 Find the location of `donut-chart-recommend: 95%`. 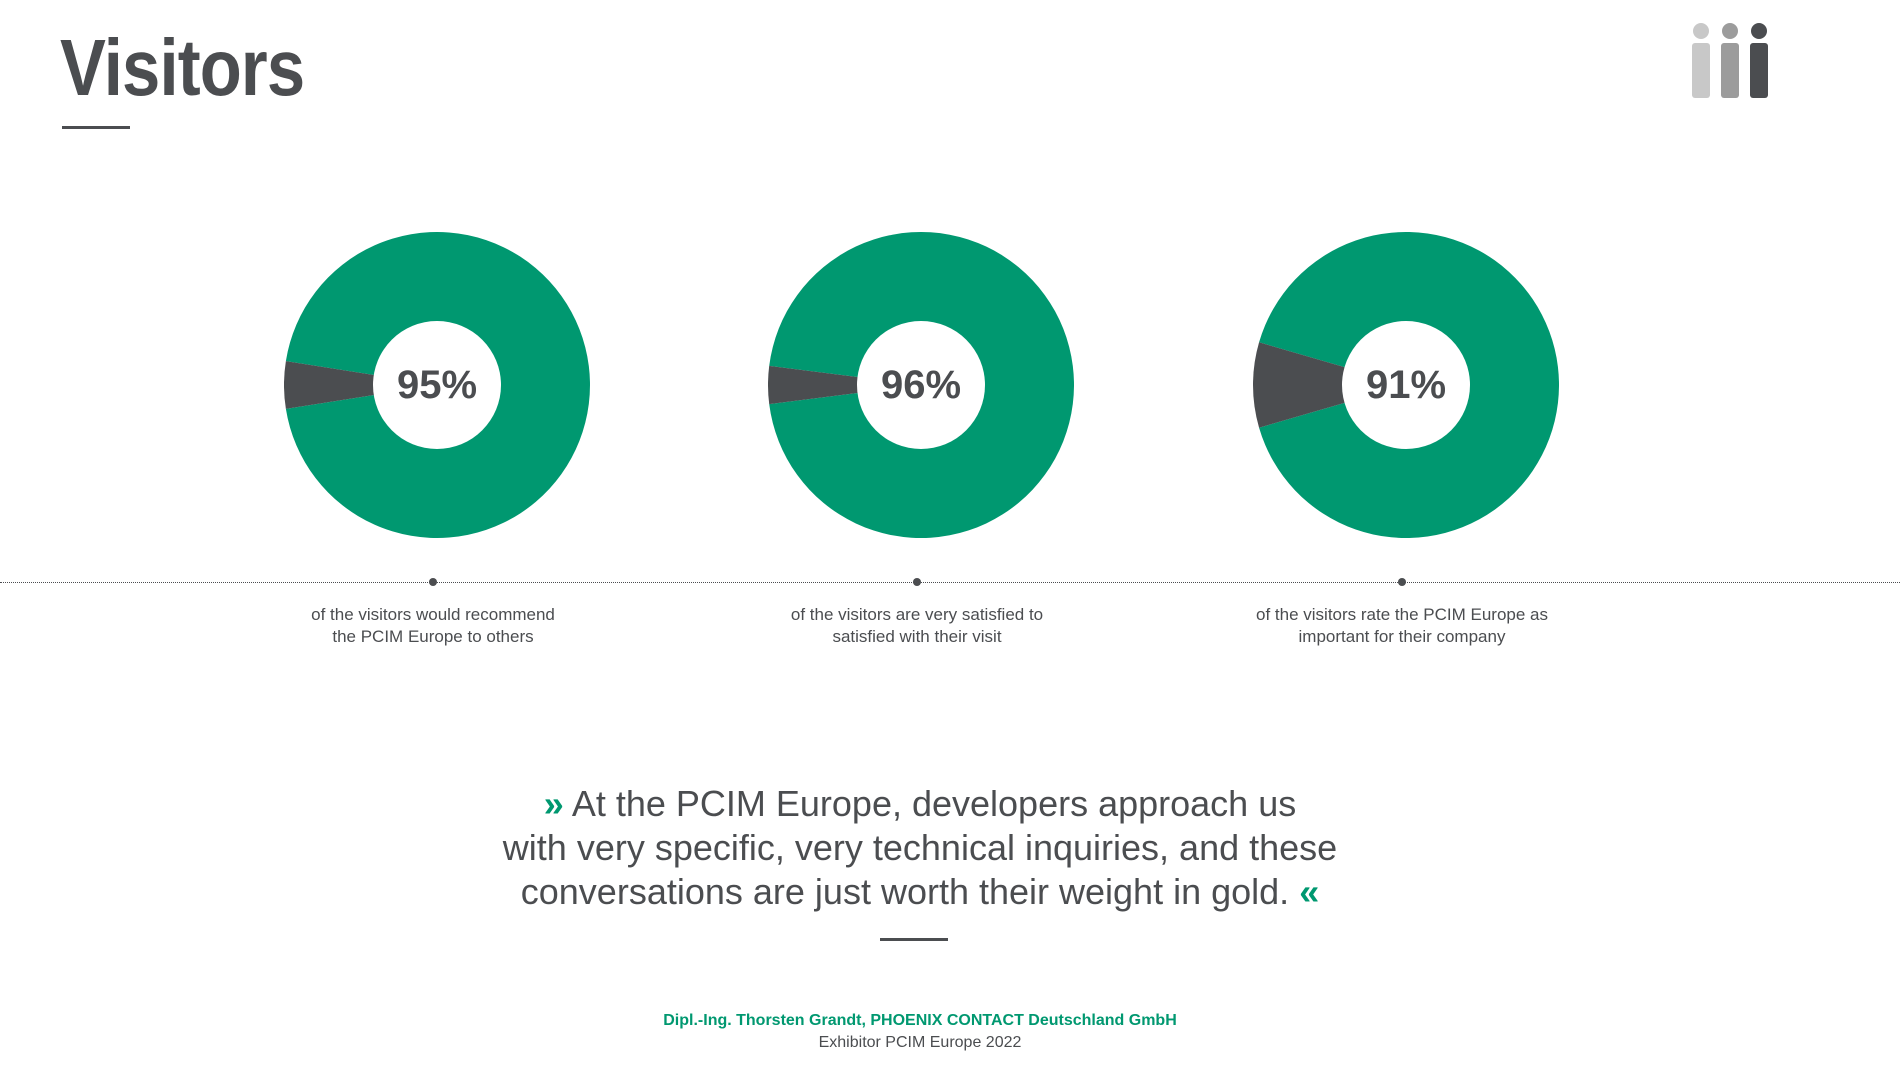

donut-chart-recommend: 95% is located at coordinates (437, 385).